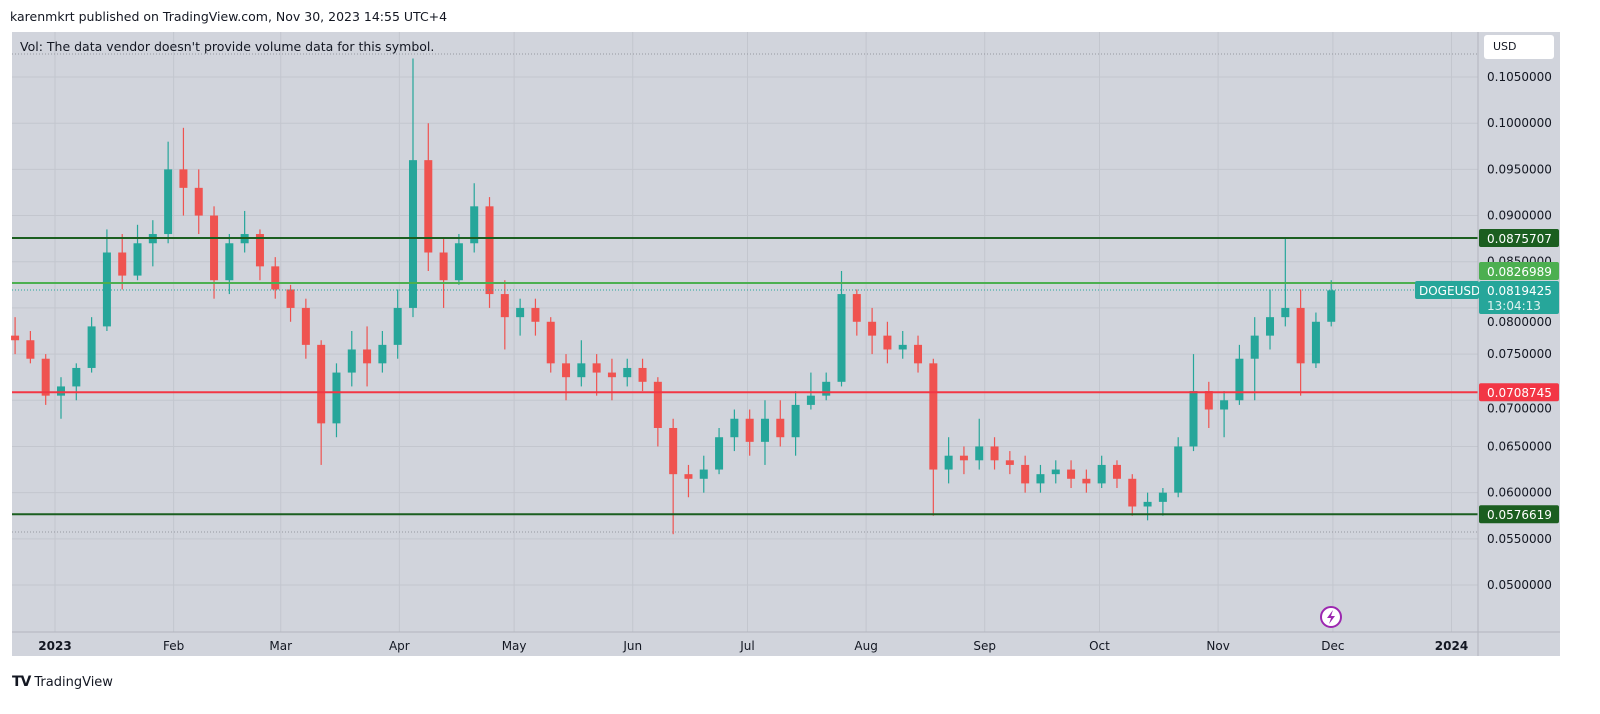 The height and width of the screenshot is (714, 1600). What do you see at coordinates (1519, 539) in the screenshot?
I see `price-tick-label: 0.0550000` at bounding box center [1519, 539].